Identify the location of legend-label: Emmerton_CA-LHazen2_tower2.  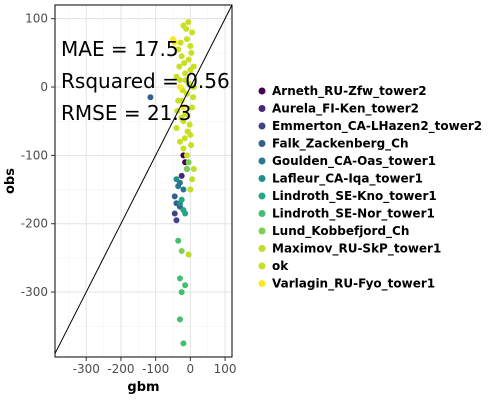
(377, 126).